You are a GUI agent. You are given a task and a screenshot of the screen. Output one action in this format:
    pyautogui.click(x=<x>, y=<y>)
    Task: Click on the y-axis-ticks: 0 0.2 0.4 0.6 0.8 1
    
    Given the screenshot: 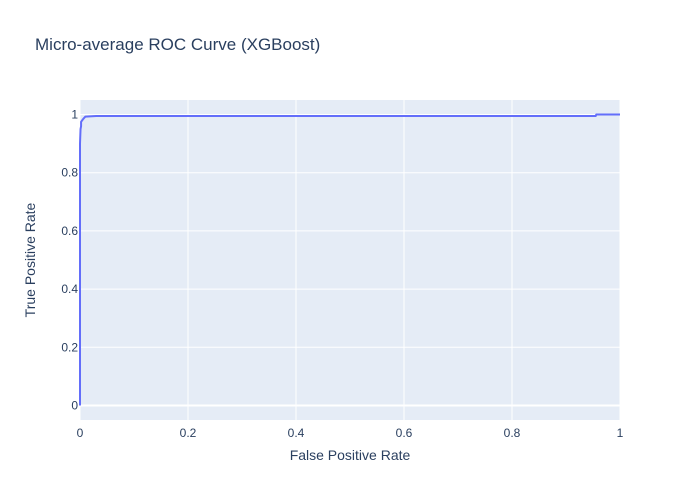 What is the action you would take?
    pyautogui.click(x=69, y=260)
    